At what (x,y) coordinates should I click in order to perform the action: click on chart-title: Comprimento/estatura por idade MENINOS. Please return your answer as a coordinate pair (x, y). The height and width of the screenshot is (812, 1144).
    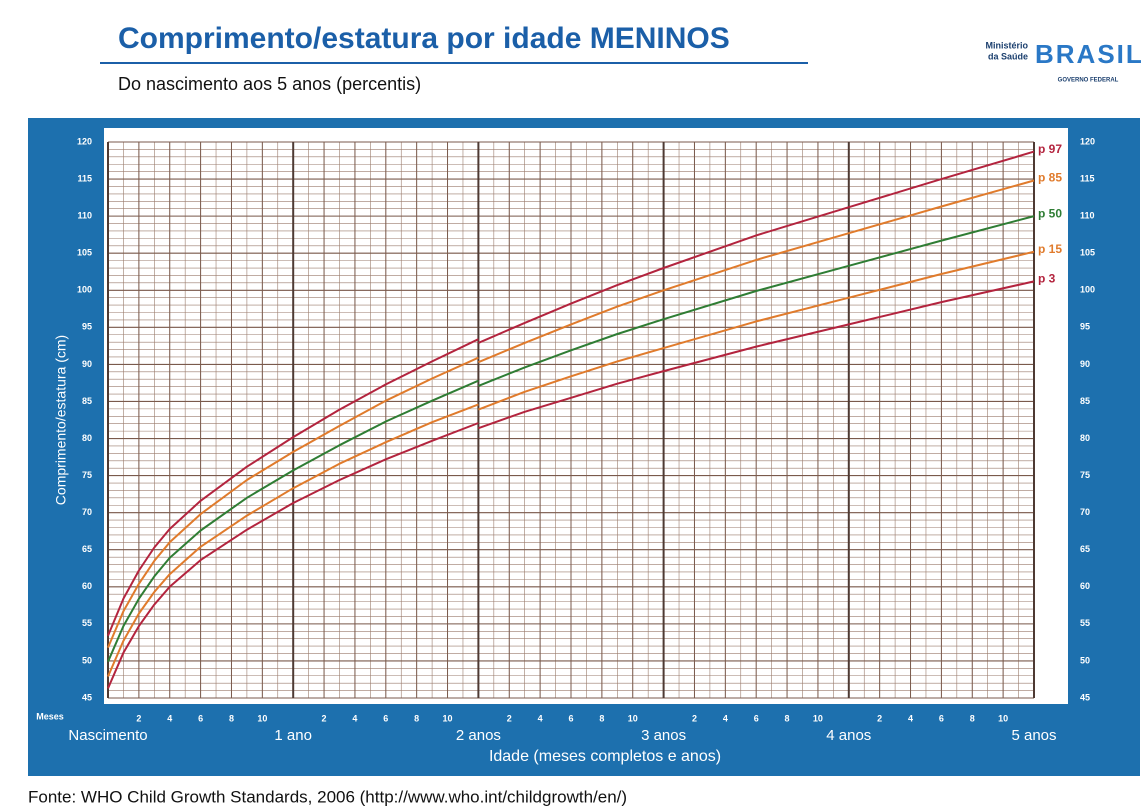
    Looking at the image, I should click on (424, 38).